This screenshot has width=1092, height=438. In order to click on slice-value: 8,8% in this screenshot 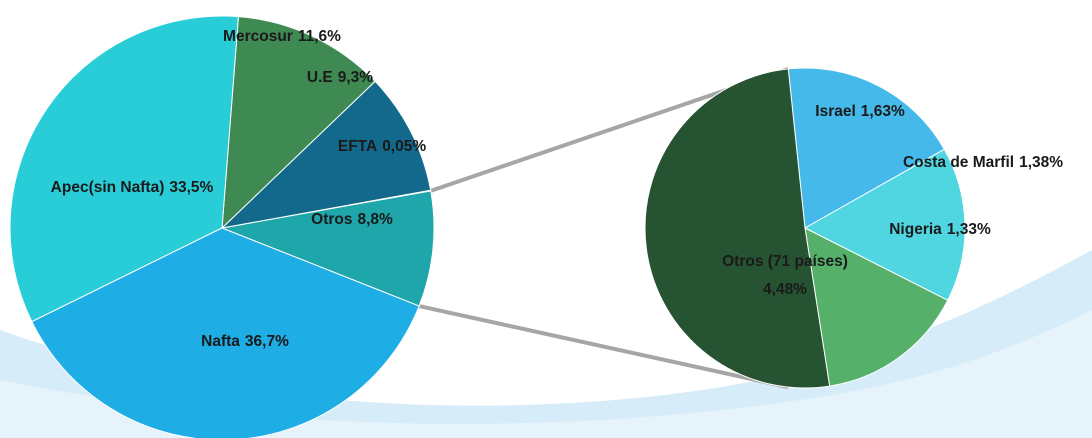, I will do `click(376, 219)`.